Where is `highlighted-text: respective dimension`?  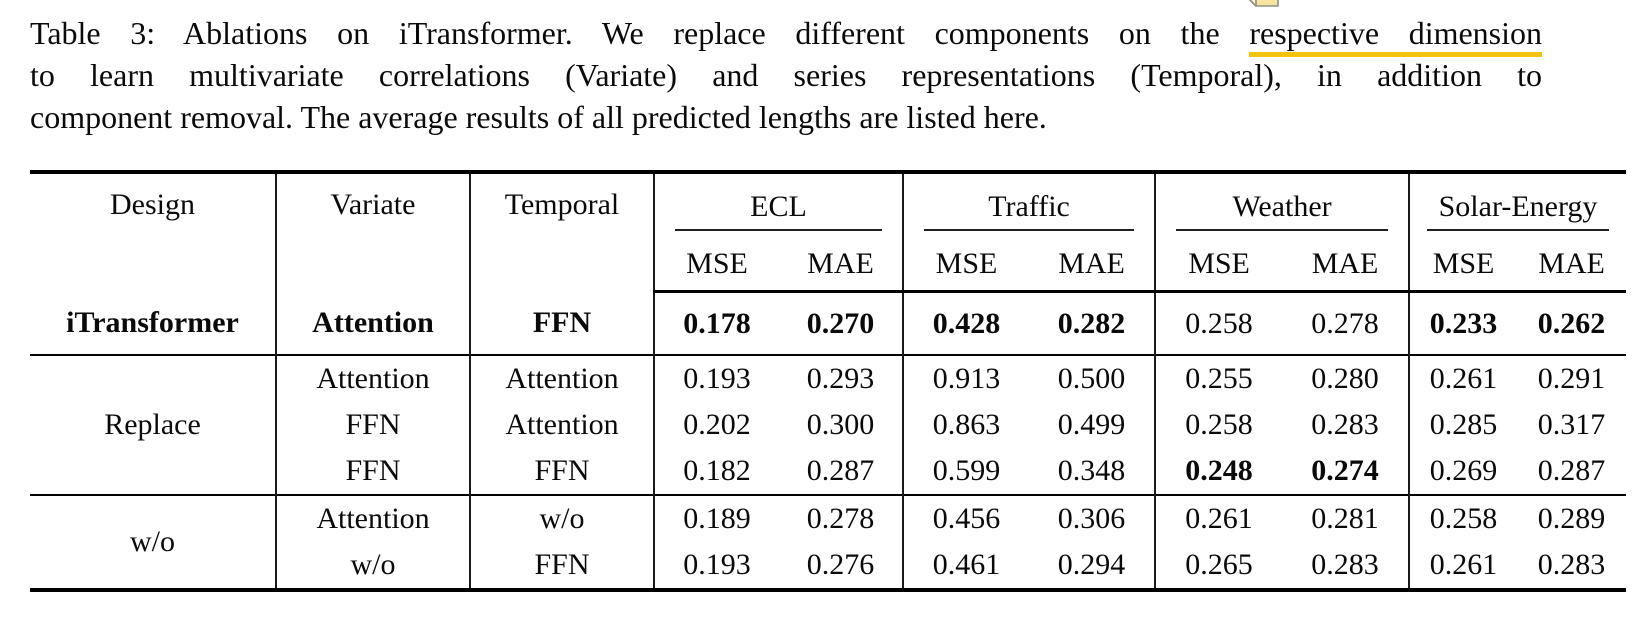
highlighted-text: respective dimension is located at coordinates (1396, 33).